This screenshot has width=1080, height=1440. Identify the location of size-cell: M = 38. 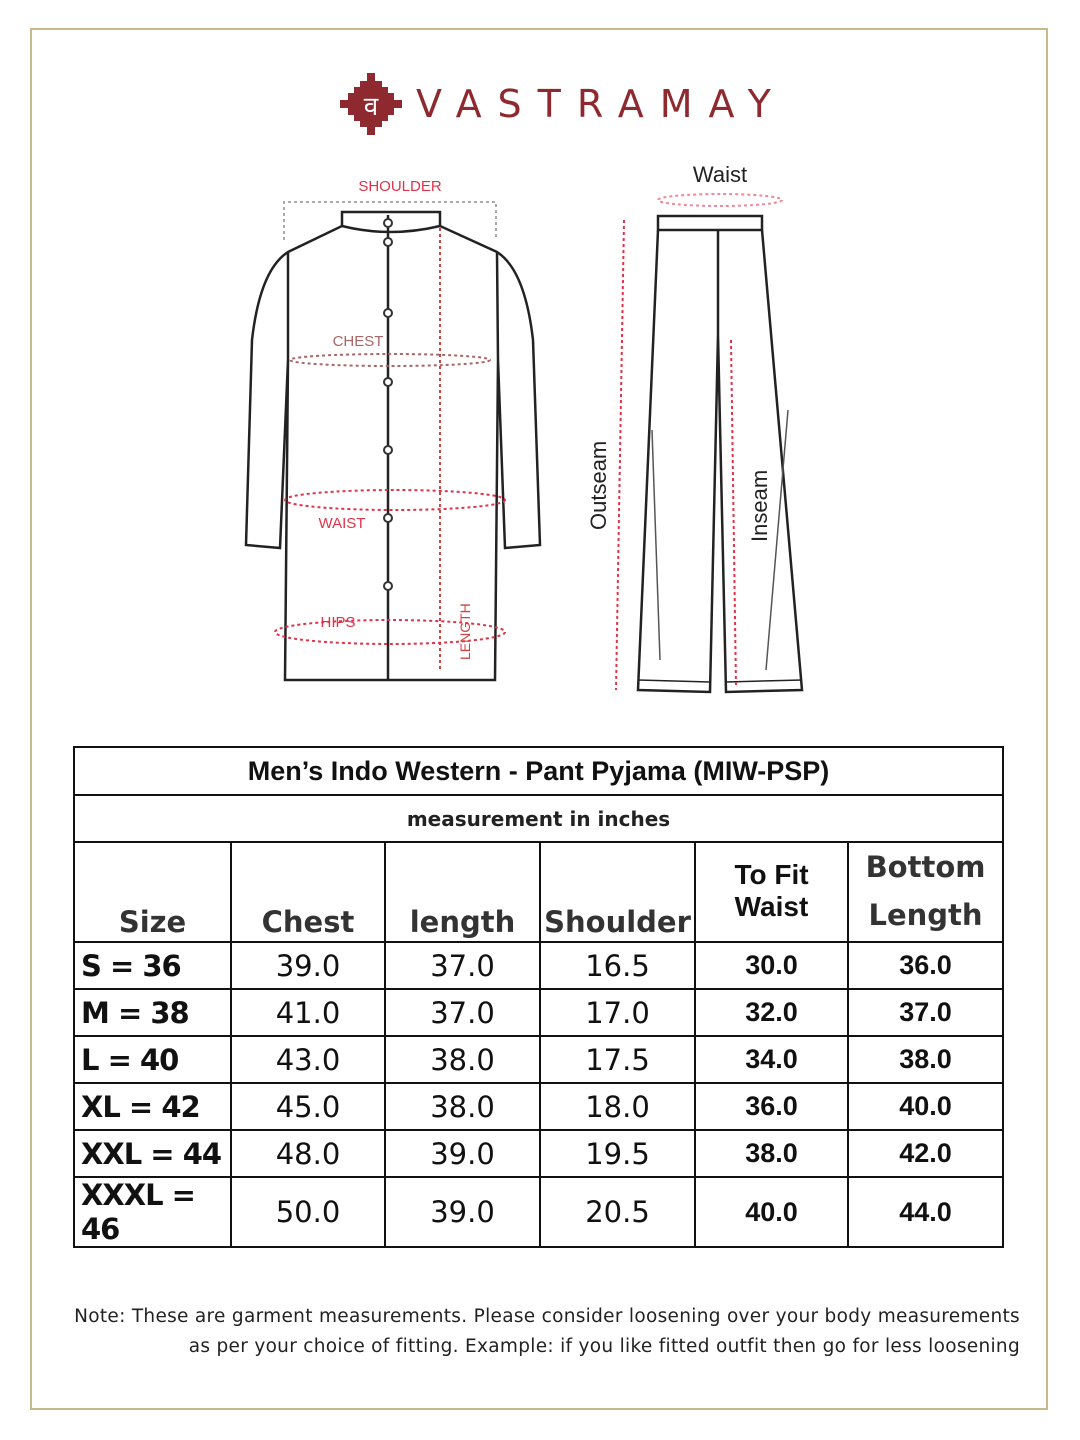
(152, 1012).